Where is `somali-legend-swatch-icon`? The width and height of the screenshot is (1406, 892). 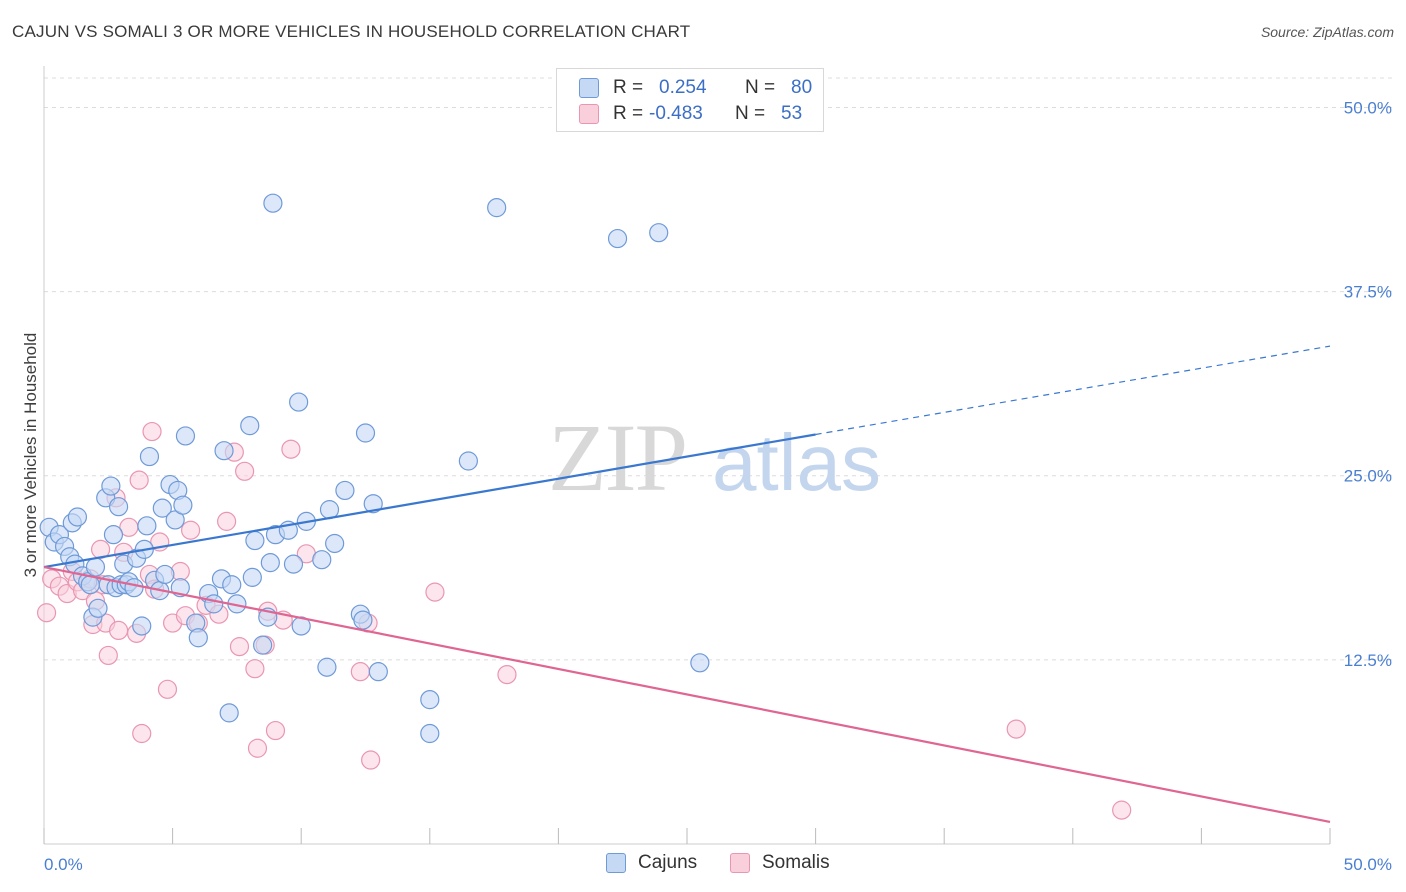
somali-legend-swatch-icon is located at coordinates (740, 863).